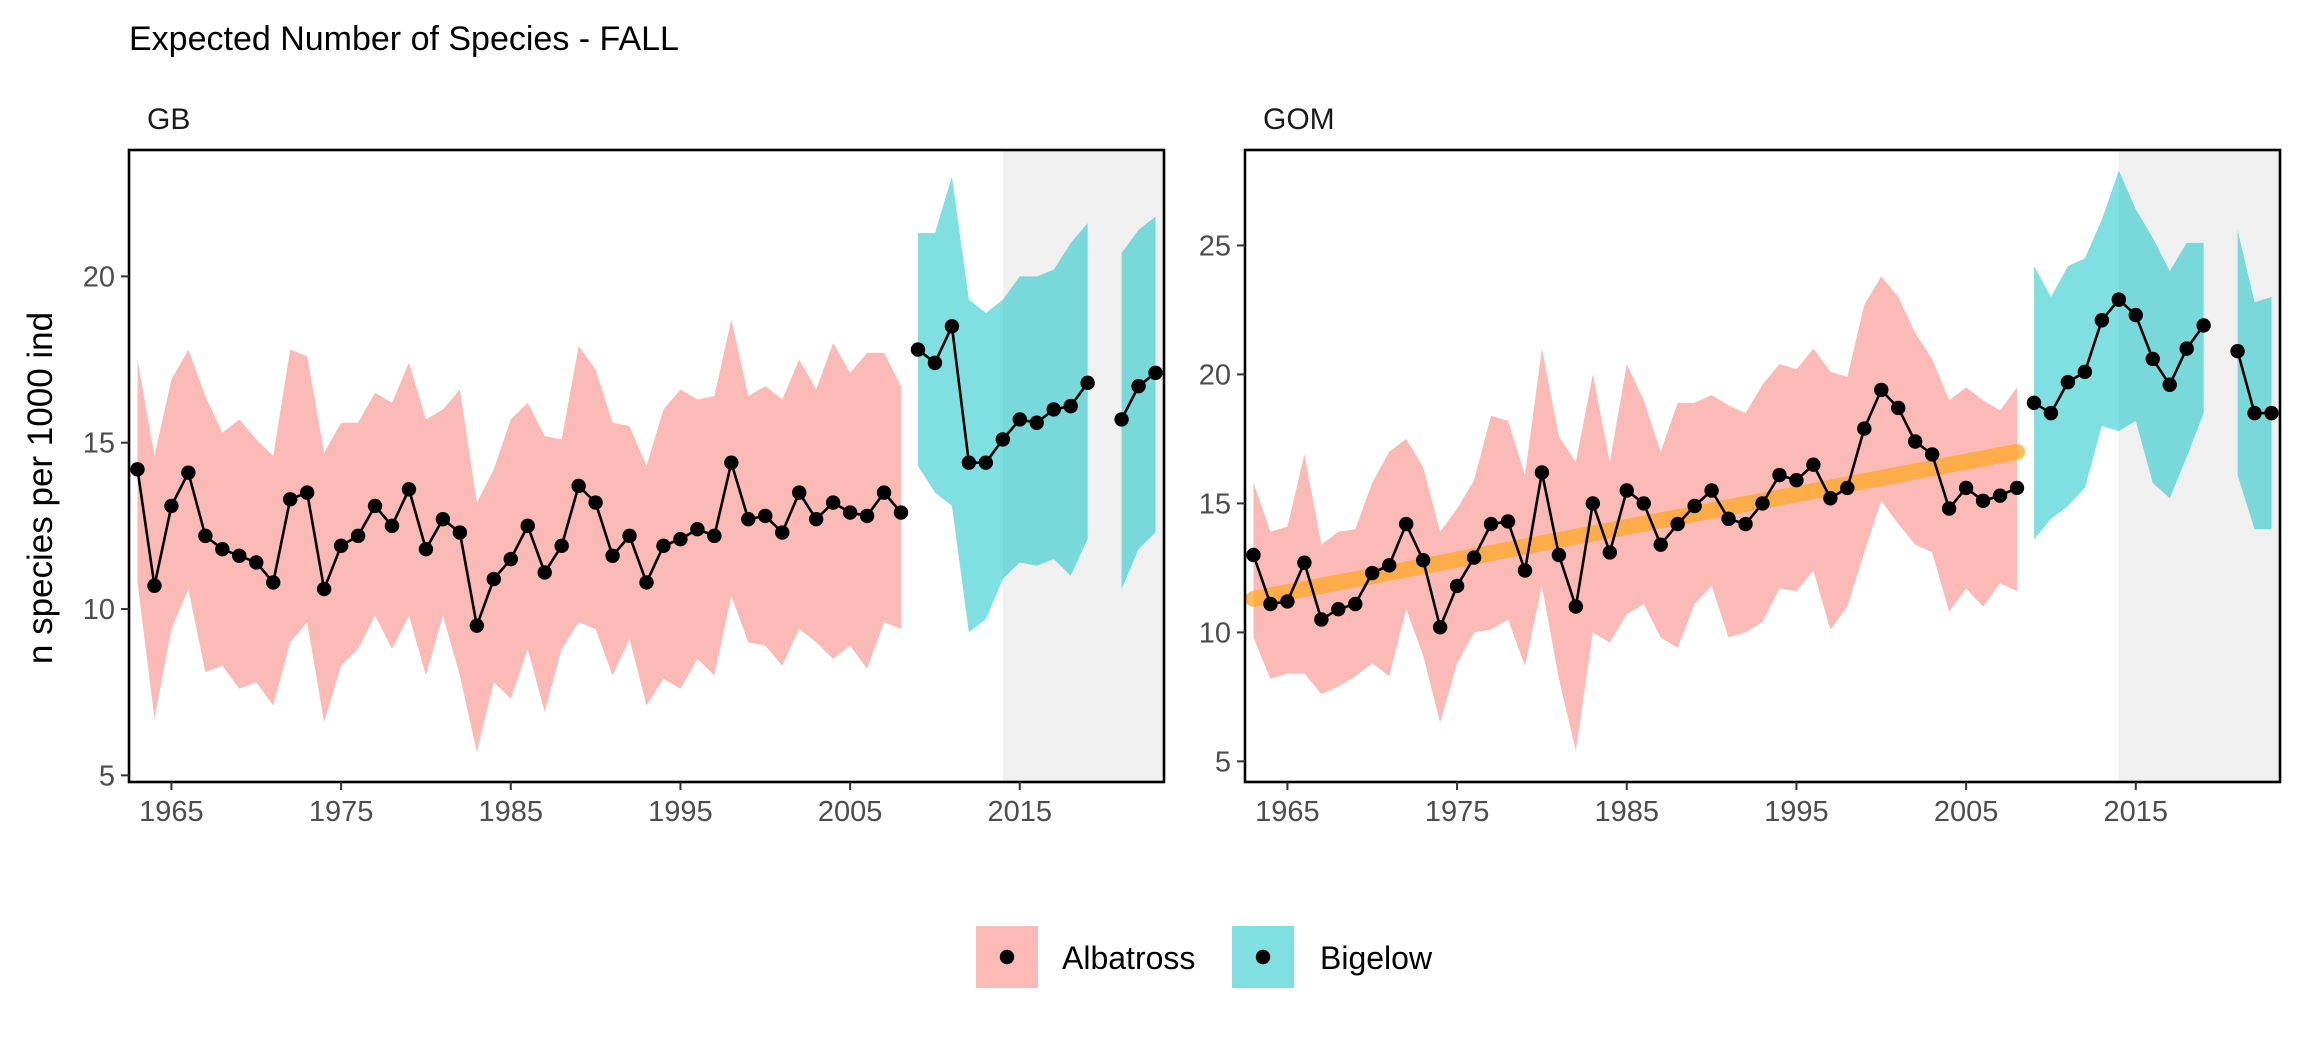 The image size is (2304, 1041). Describe the element at coordinates (1299, 119) in the screenshot. I see `panel-label: GOM` at that location.